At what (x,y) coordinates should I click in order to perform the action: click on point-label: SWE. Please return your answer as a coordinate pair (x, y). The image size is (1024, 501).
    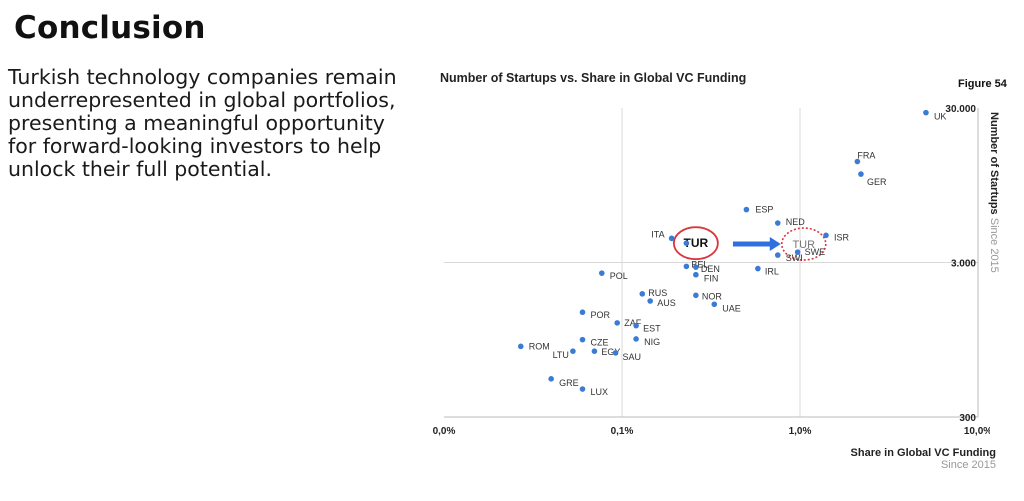
    Looking at the image, I should click on (815, 252).